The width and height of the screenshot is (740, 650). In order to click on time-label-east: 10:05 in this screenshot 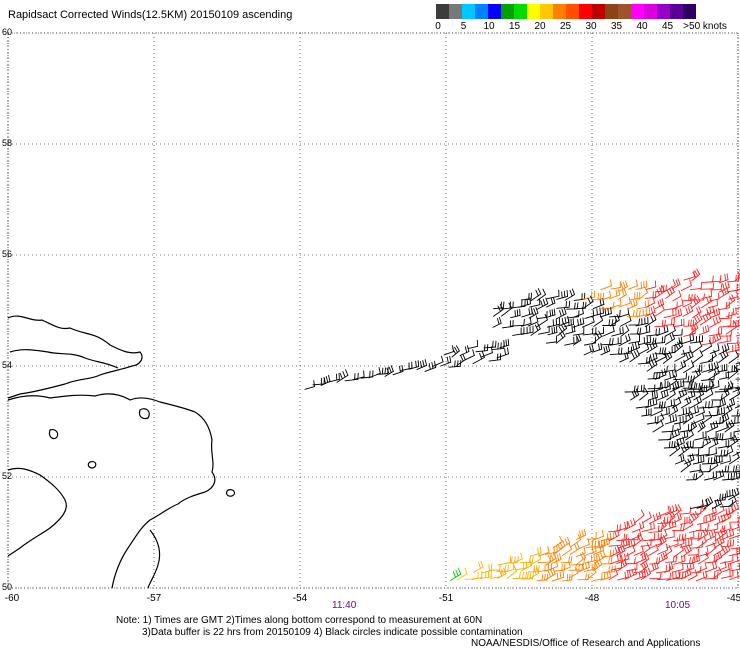, I will do `click(678, 605)`.